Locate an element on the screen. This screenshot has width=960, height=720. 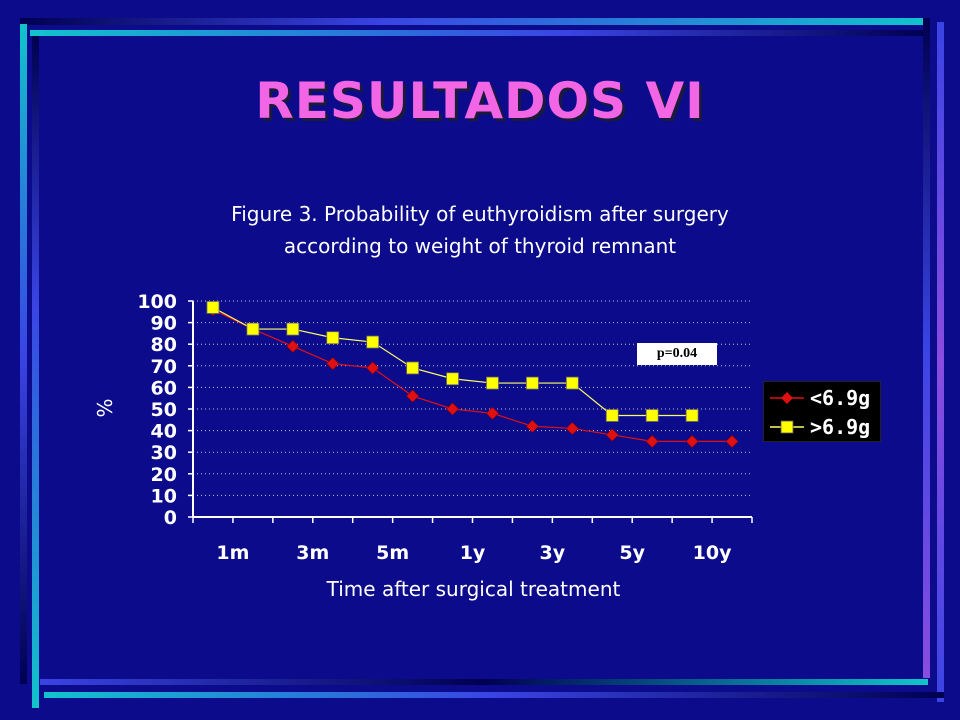
y-tick-label: 0 is located at coordinates (170, 518).